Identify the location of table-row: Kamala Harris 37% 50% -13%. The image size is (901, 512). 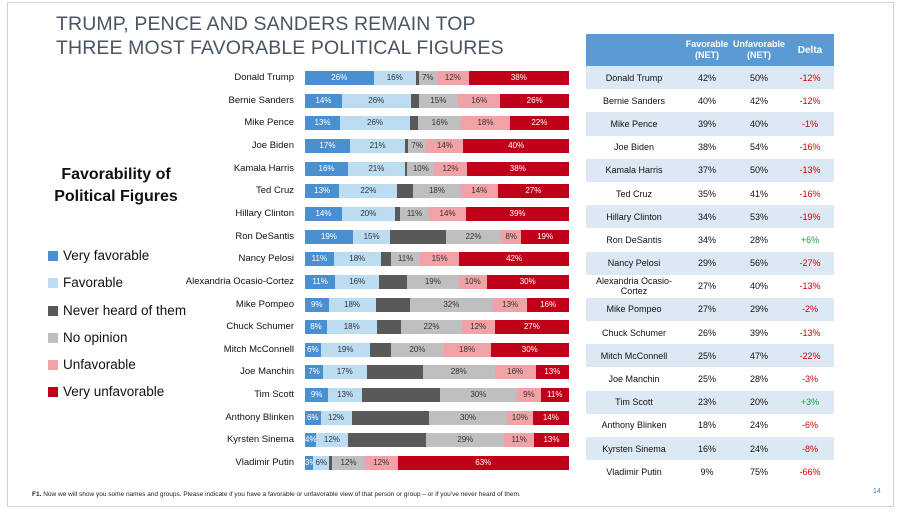
(710, 170).